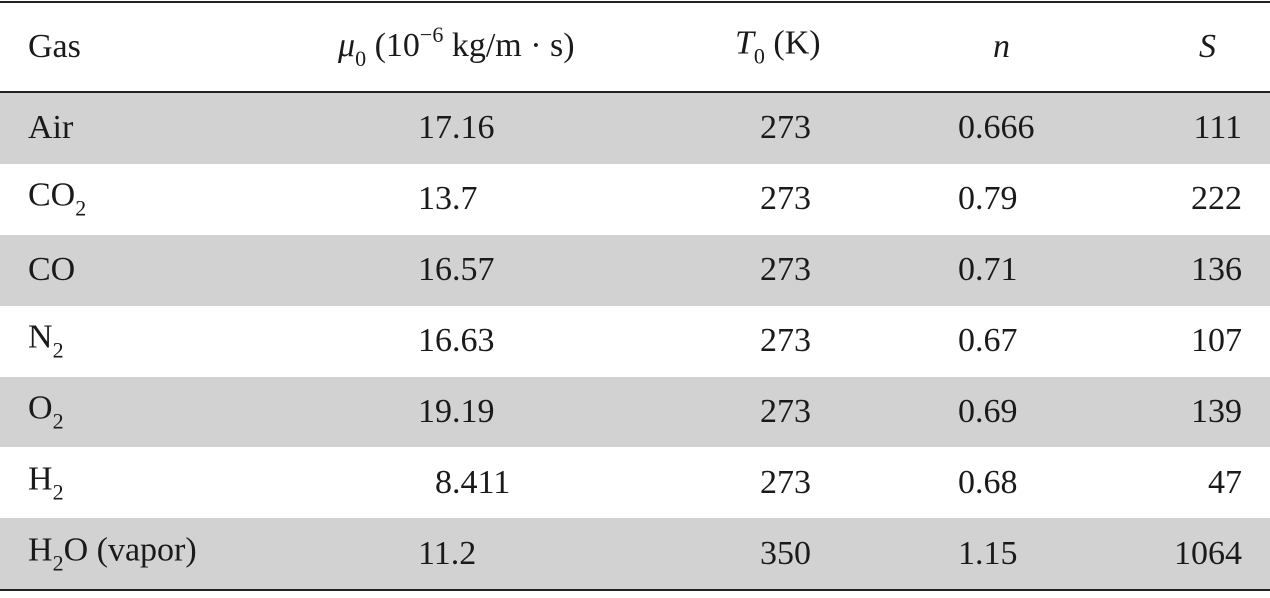 The height and width of the screenshot is (598, 1270). What do you see at coordinates (1217, 128) in the screenshot?
I see `table-cell: 111` at bounding box center [1217, 128].